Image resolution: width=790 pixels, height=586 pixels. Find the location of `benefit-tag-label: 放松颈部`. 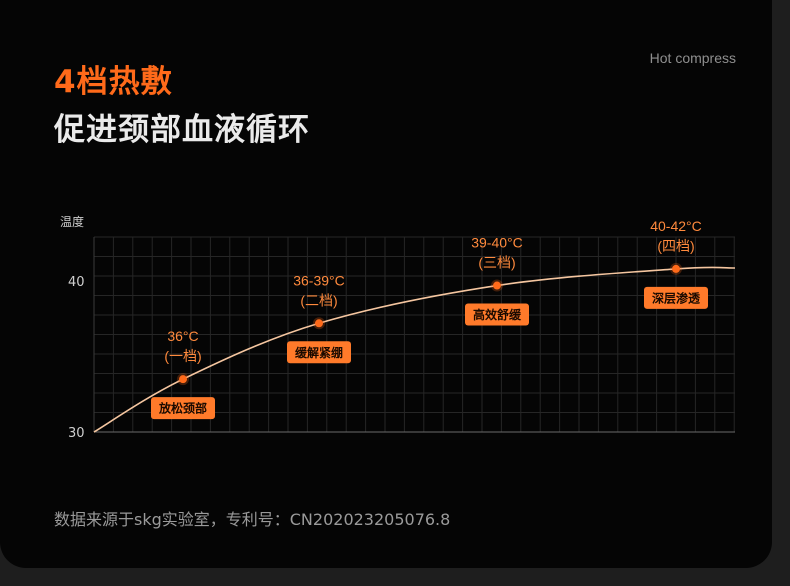

benefit-tag-label: 放松颈部 is located at coordinates (182, 408).